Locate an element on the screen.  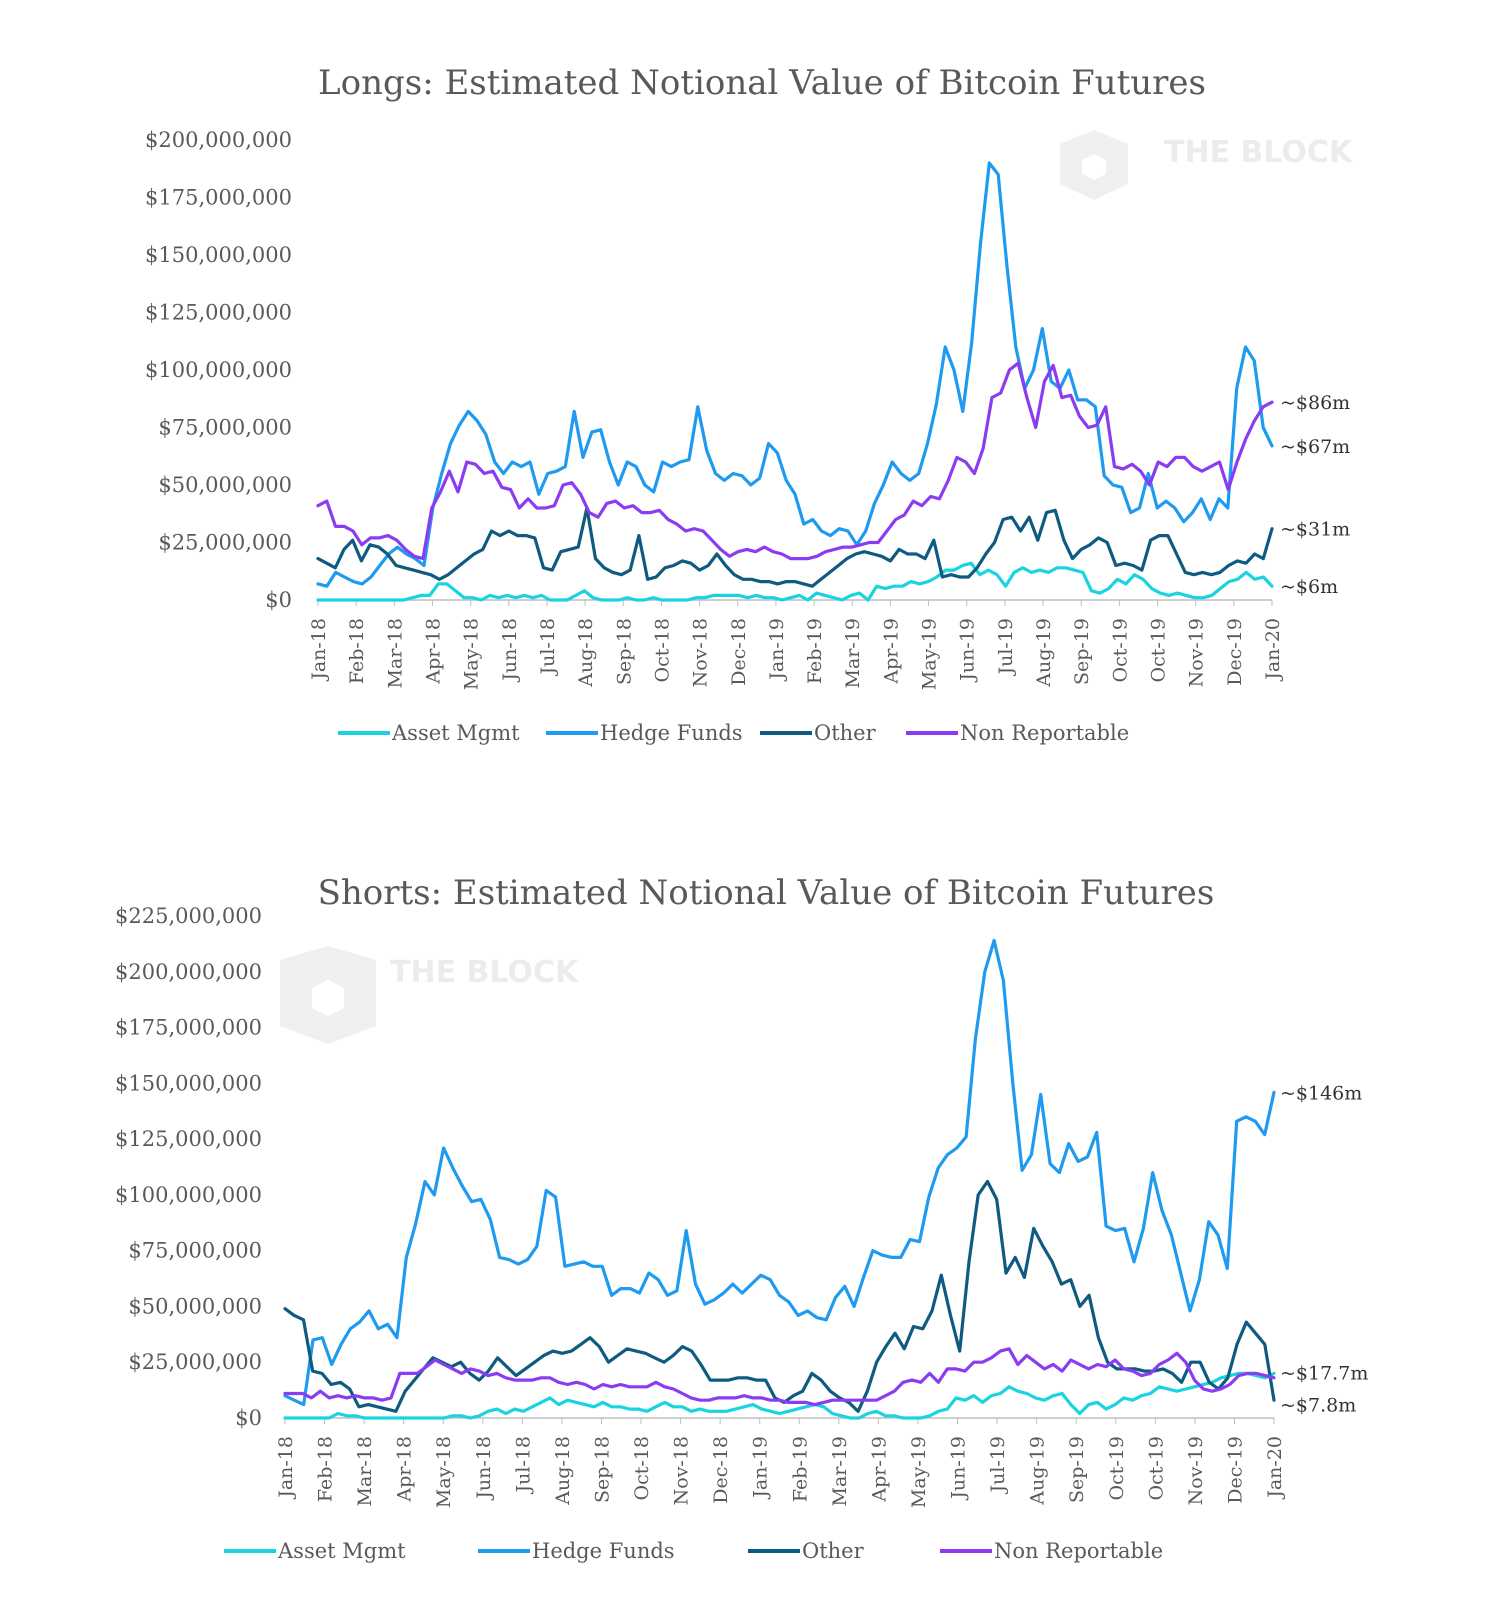
y-tick-label: $125,000,000 is located at coordinates (218, 313).